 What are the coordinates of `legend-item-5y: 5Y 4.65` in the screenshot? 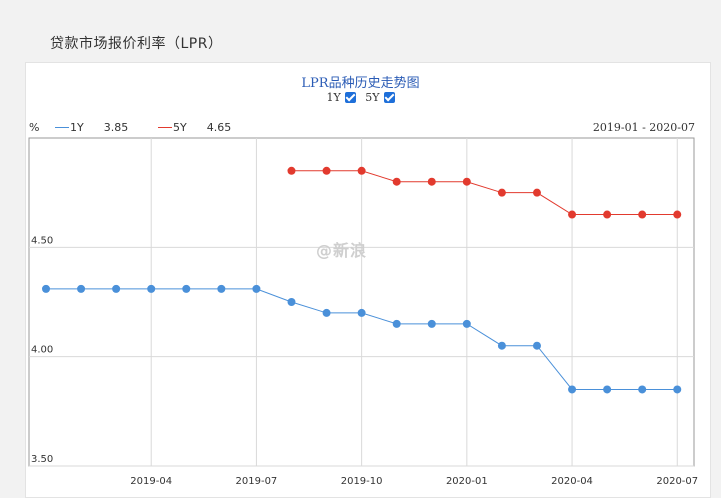 It's located at (194, 127).